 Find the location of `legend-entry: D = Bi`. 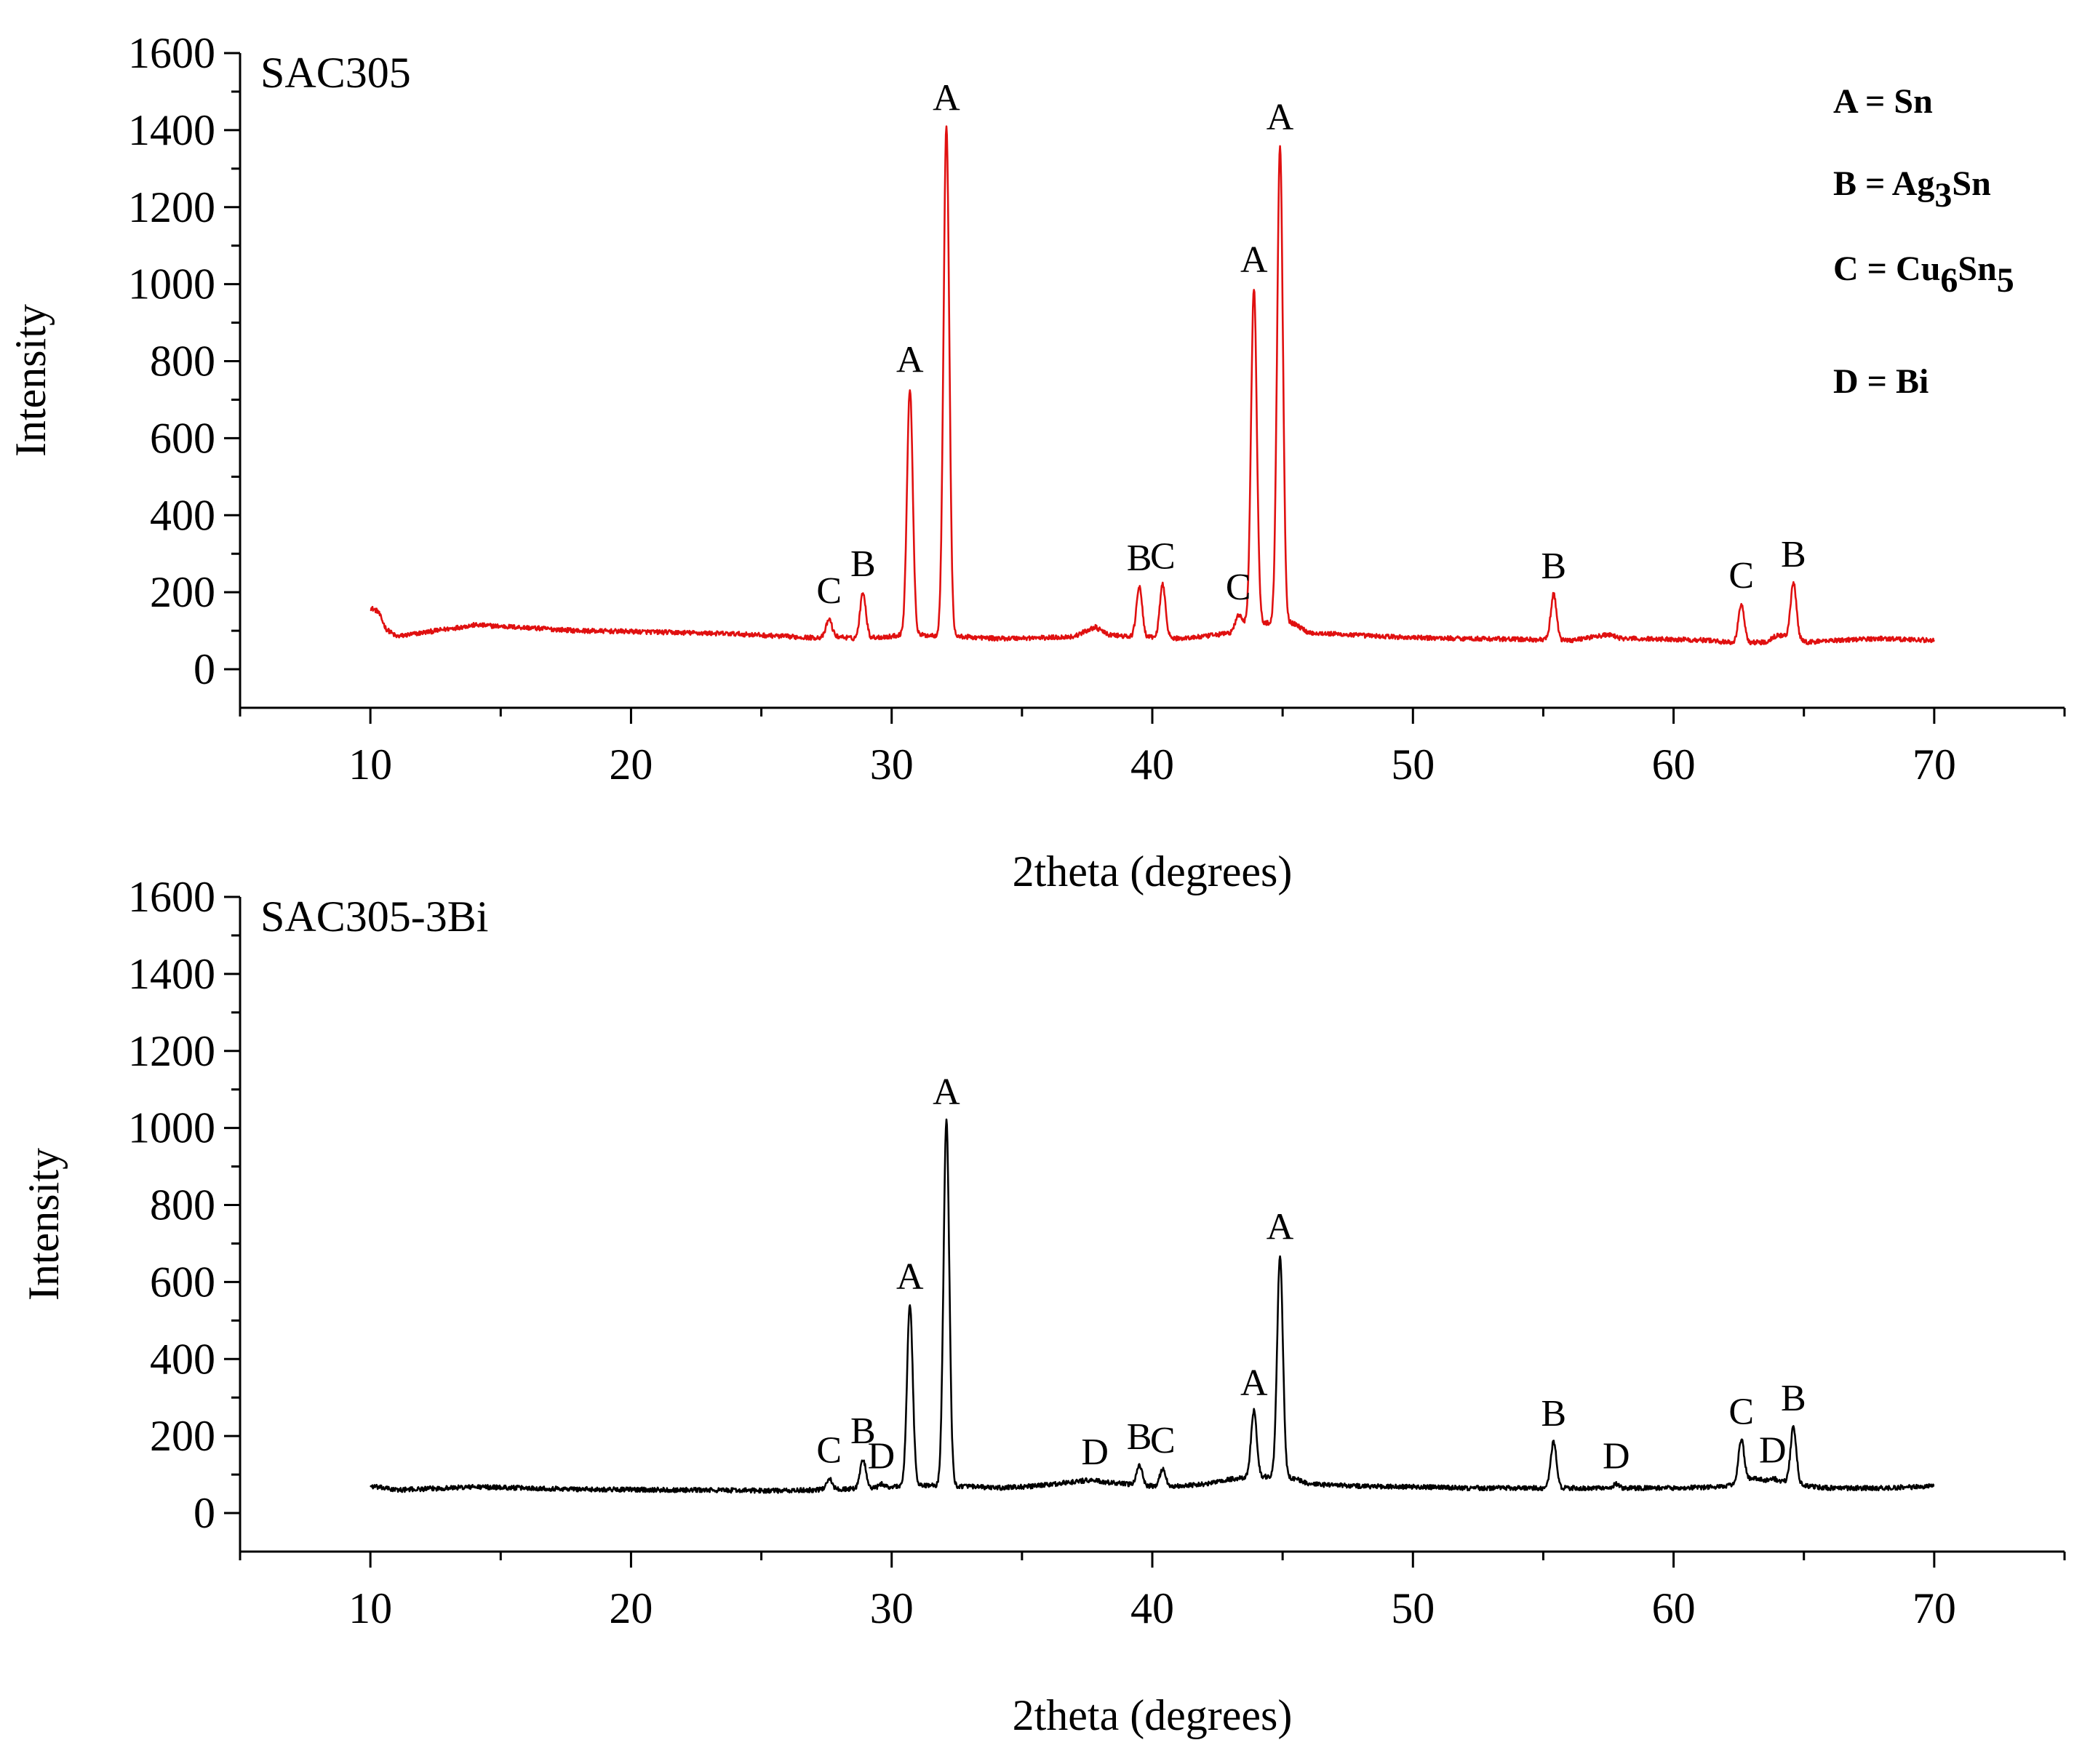

legend-entry: D = Bi is located at coordinates (1881, 381).